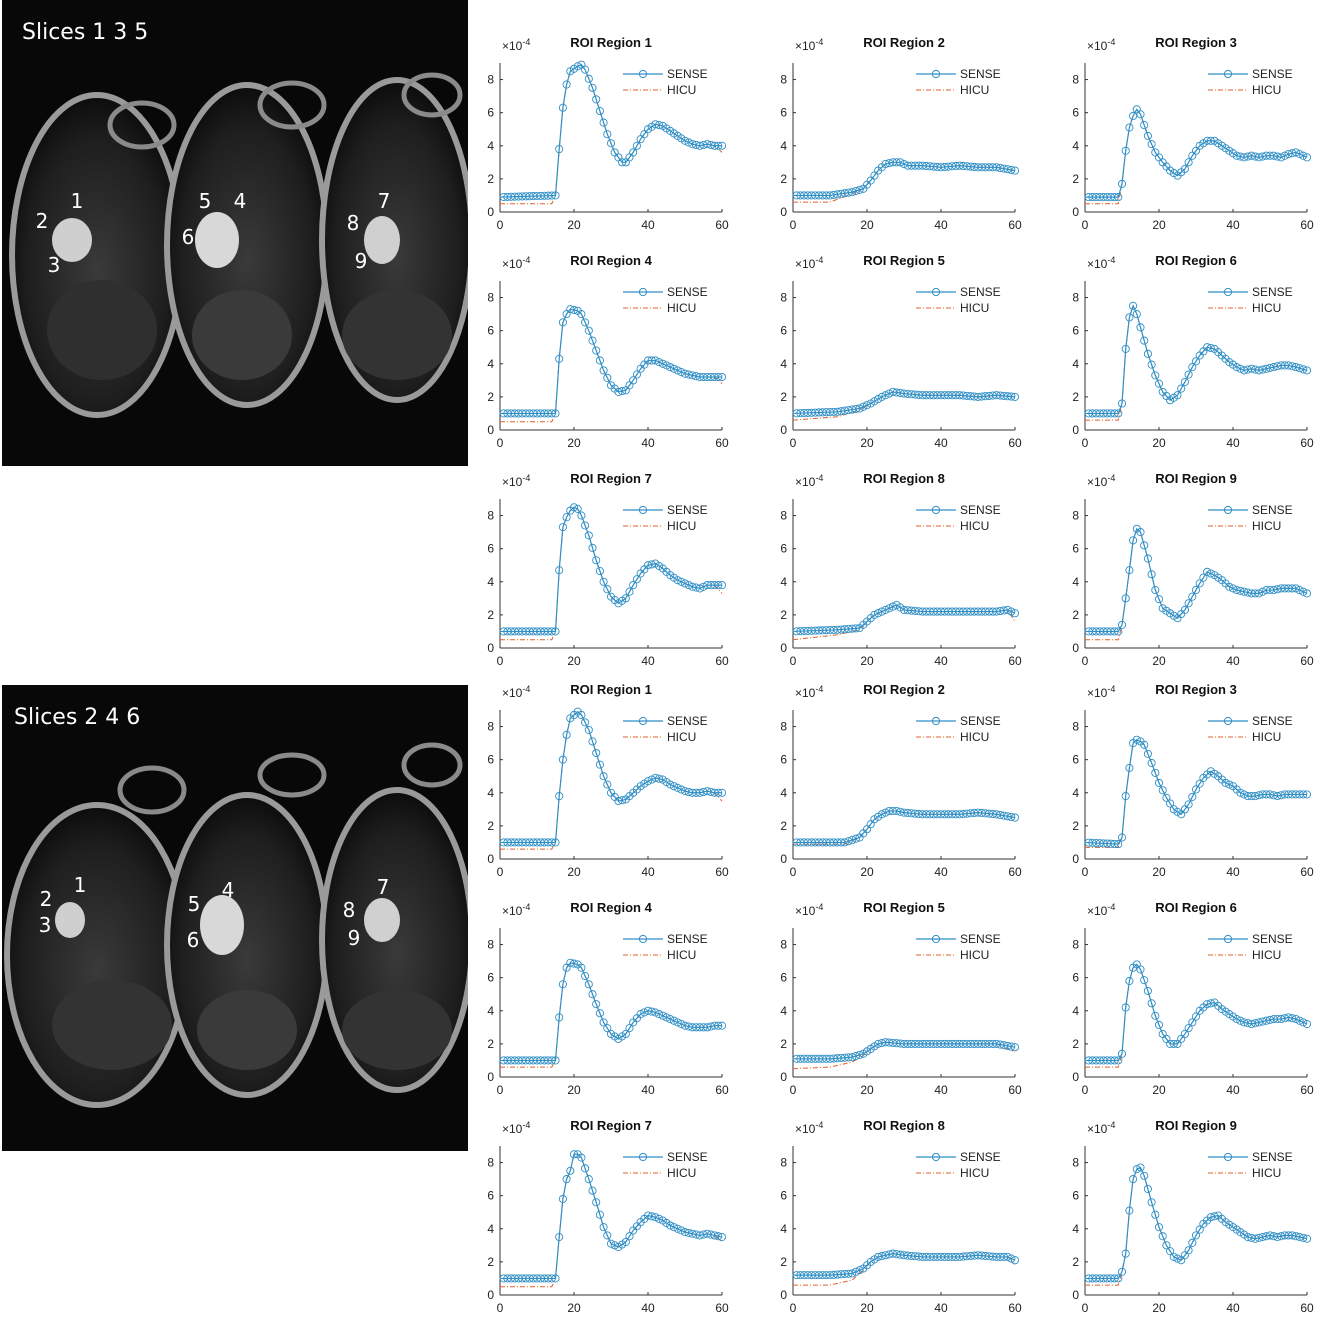 This screenshot has width=1333, height=1322. What do you see at coordinates (1193, 1216) in the screenshot?
I see `roi-plot: 0 20 40 60 0 2 4 6 8 ×10-4 ROI Region 9 SENSE HICU` at bounding box center [1193, 1216].